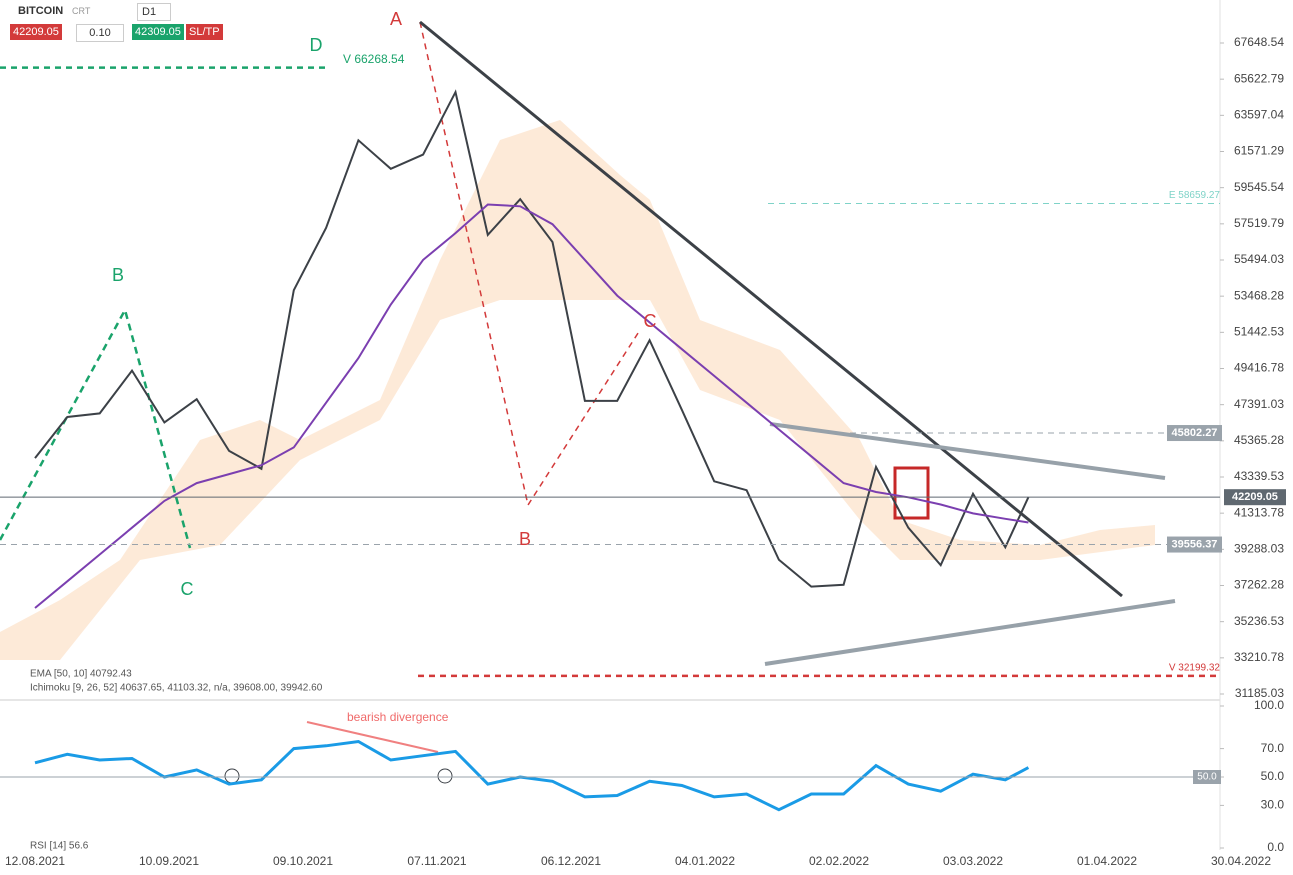 The image size is (1293, 875). Describe the element at coordinates (1259, 295) in the screenshot. I see `y-tick-label: 53468.28` at that location.